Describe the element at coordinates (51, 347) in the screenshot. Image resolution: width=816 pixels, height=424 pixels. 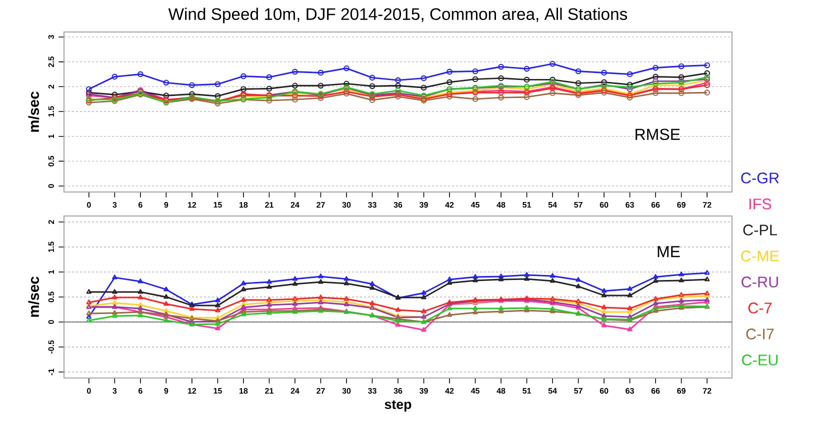
I see `y-tick-label: -0.5` at that location.